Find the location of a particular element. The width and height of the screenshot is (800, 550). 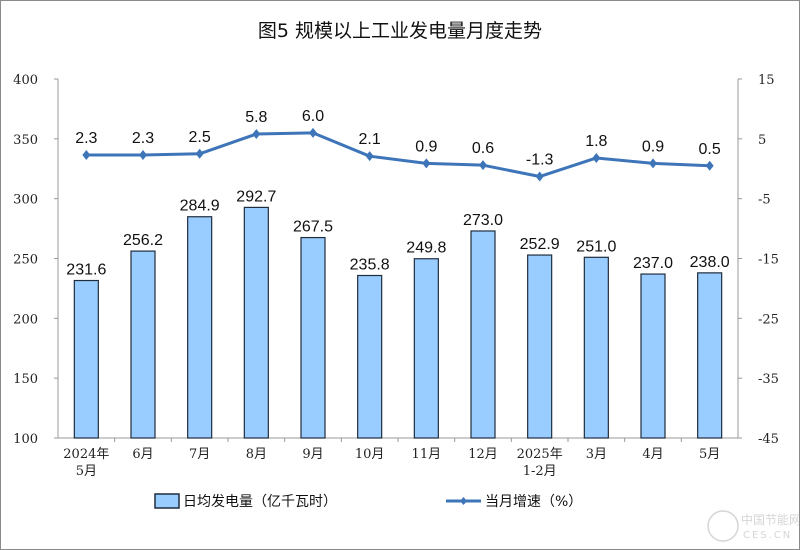

line-value-label: 1.8 is located at coordinates (596, 141).